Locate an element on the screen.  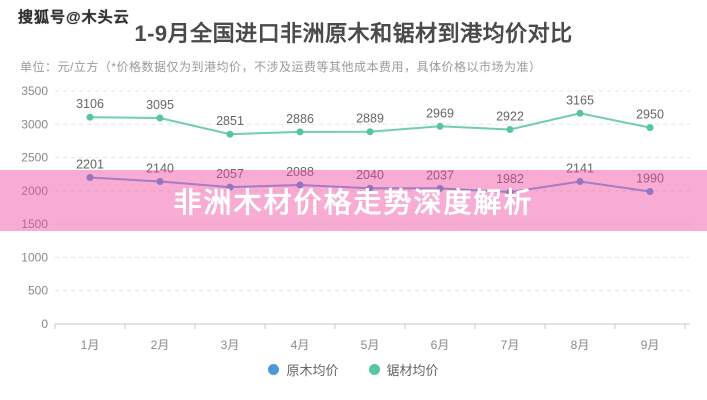
sawn-series-dot-icon is located at coordinates (374, 369).